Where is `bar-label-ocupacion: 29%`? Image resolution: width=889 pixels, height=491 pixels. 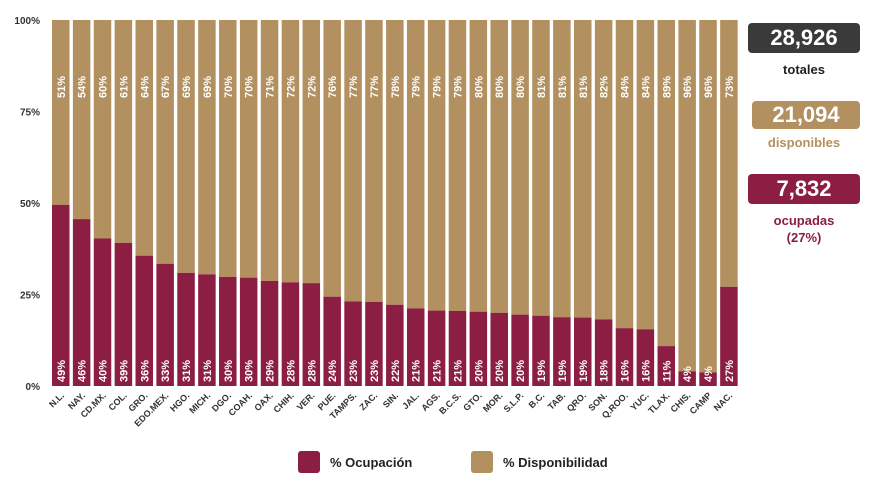 bar-label-ocupacion: 29% is located at coordinates (271, 371).